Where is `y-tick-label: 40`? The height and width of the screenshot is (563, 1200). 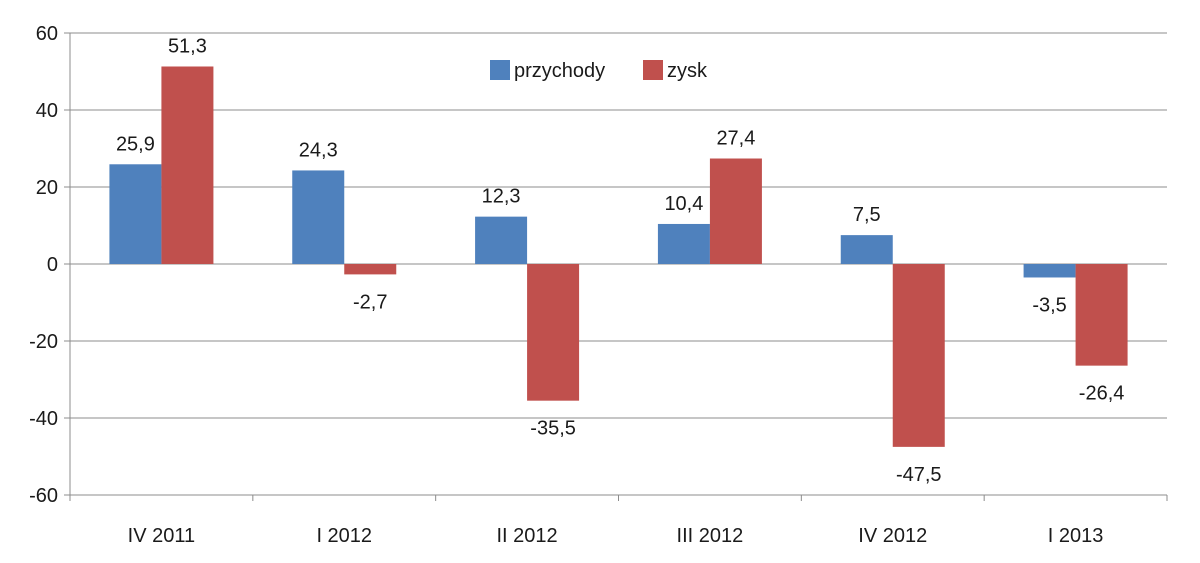 y-tick-label: 40 is located at coordinates (47, 111).